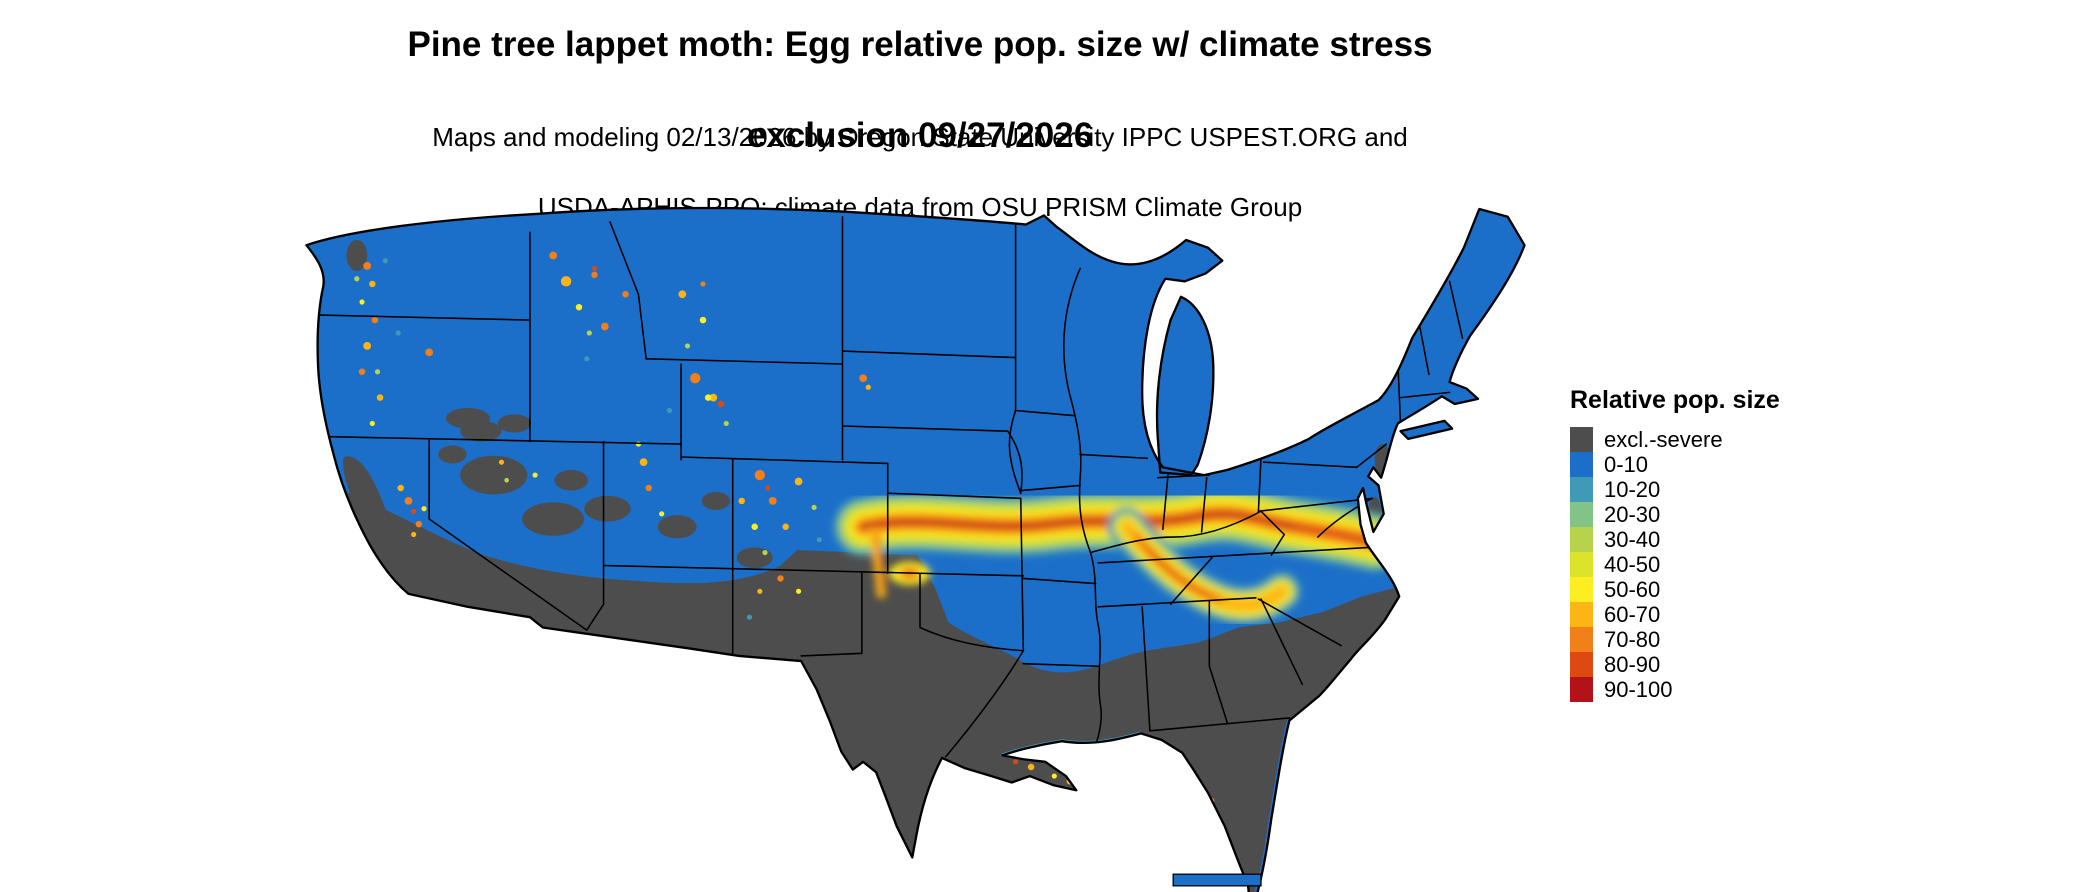 The image size is (2100, 892). What do you see at coordinates (1700, 614) in the screenshot?
I see `legend-item: 60-70` at bounding box center [1700, 614].